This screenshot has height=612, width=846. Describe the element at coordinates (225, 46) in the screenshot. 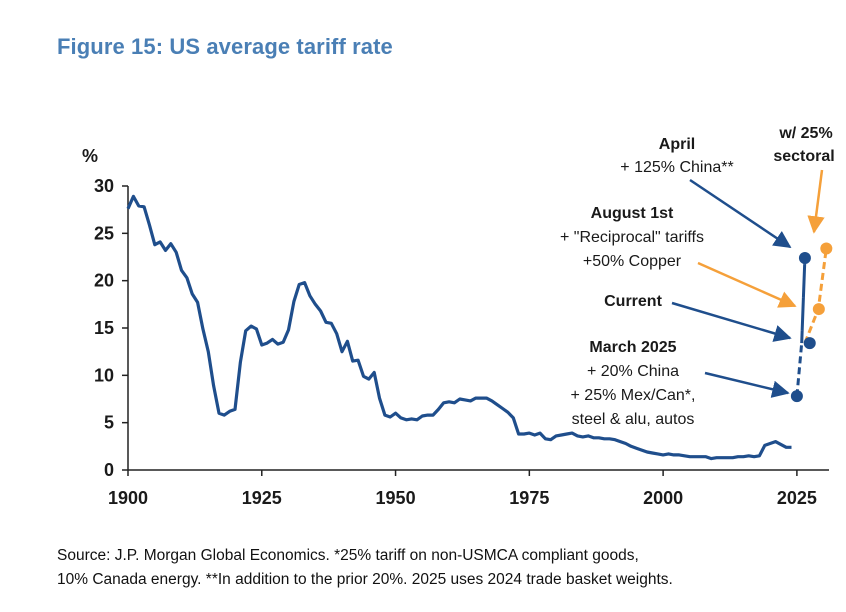

I see `chart-title: Figure 15: US average tariff rate` at that location.